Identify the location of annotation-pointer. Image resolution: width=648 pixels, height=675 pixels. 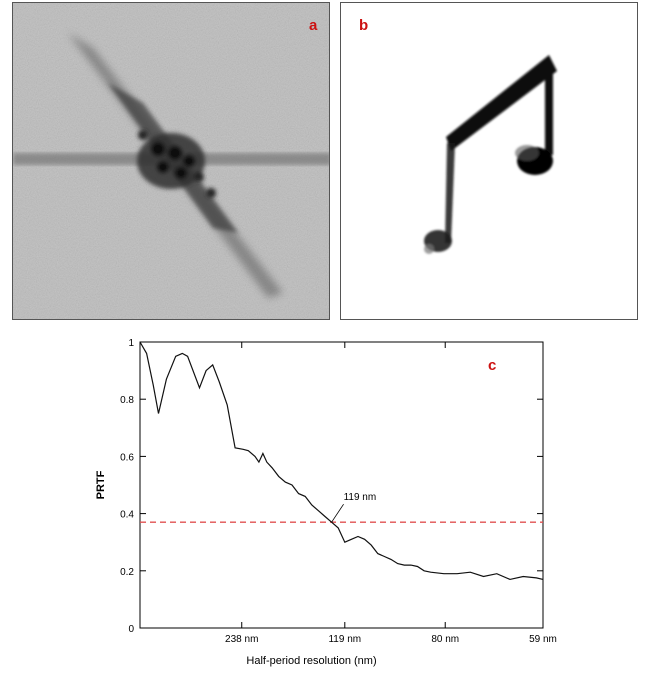
(337, 513).